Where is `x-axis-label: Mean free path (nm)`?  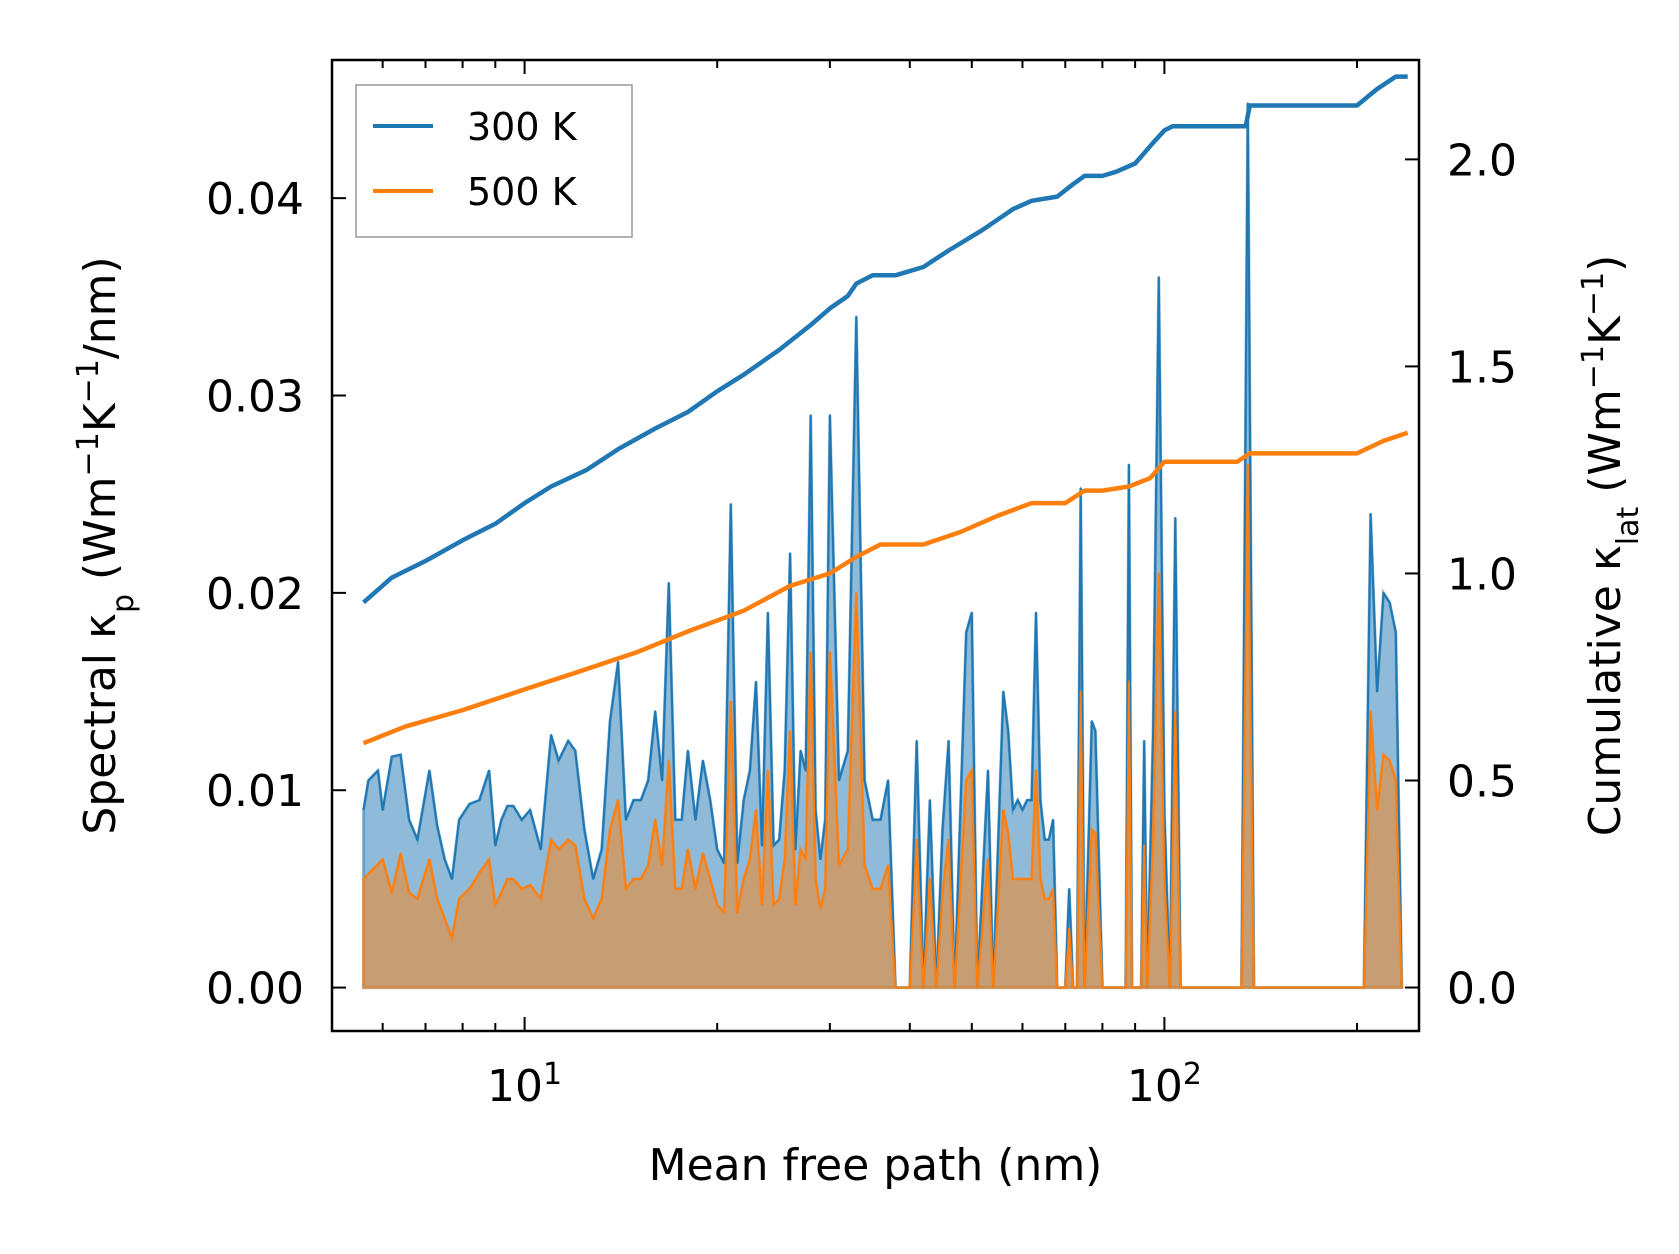
x-axis-label: Mean free path (nm) is located at coordinates (876, 1165).